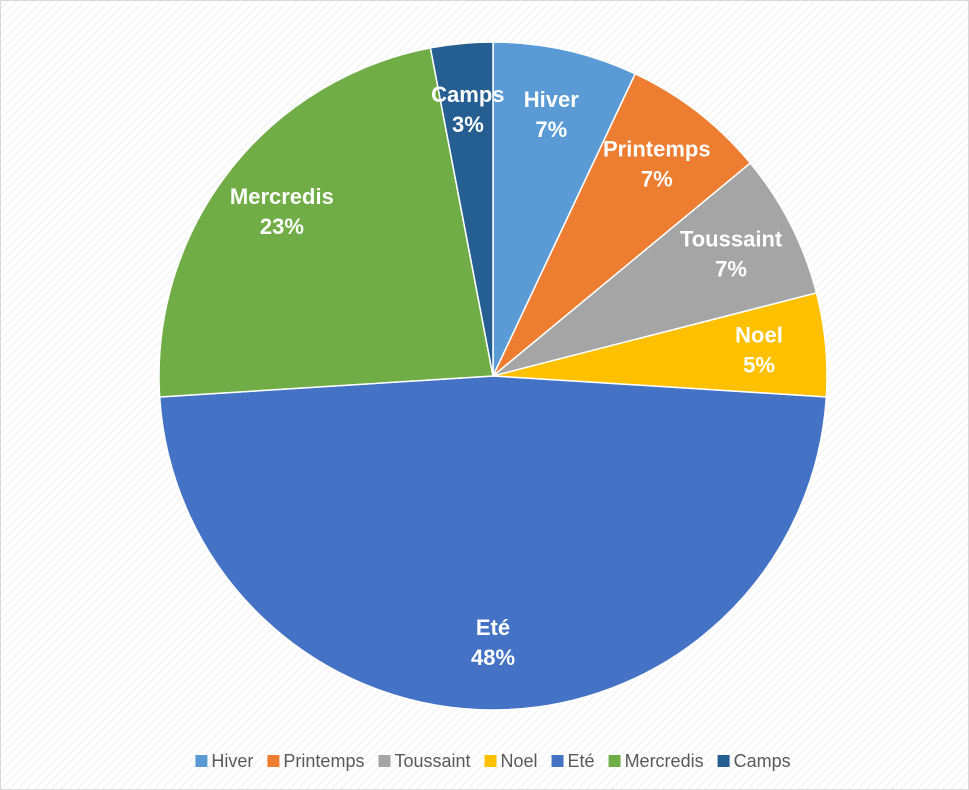  Describe the element at coordinates (432, 761) in the screenshot. I see `legend-label: Toussaint` at that location.